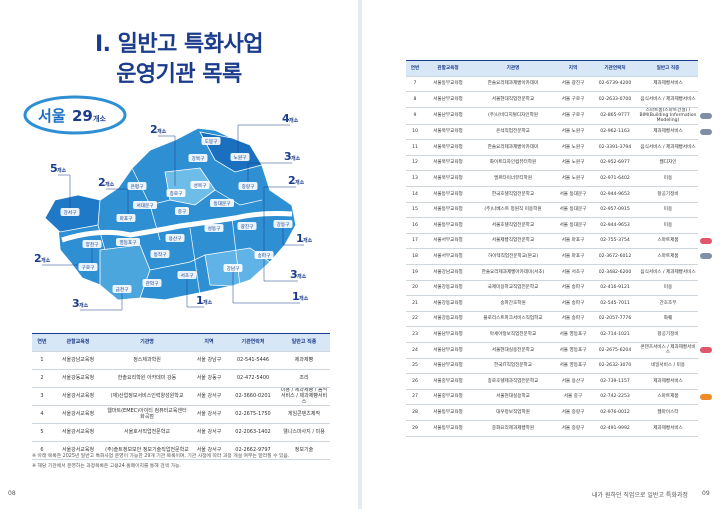 This screenshot has width=720, height=509. Describe the element at coordinates (128, 242) in the screenshot. I see `district-label: 영등포구` at that location.